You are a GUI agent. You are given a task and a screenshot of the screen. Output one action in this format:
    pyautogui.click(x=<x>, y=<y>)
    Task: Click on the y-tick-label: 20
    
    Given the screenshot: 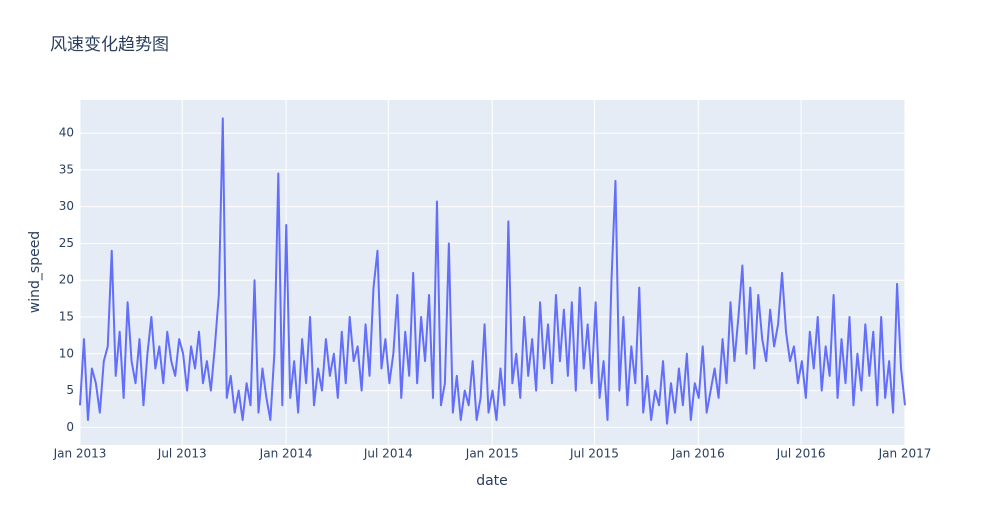 What is the action you would take?
    pyautogui.click(x=66, y=280)
    